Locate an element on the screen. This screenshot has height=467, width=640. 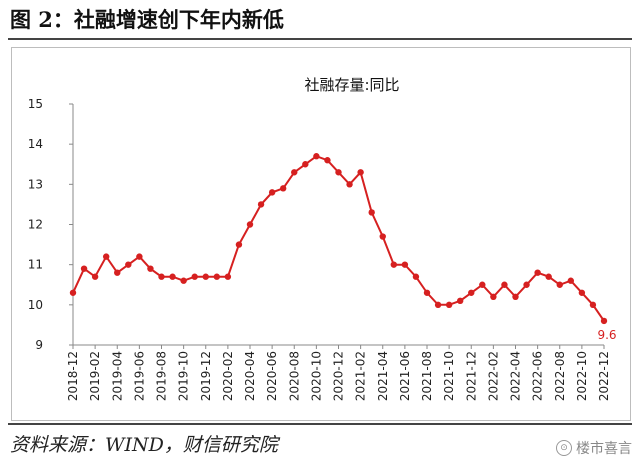
y-tick-label: 9 is located at coordinates (39, 345).